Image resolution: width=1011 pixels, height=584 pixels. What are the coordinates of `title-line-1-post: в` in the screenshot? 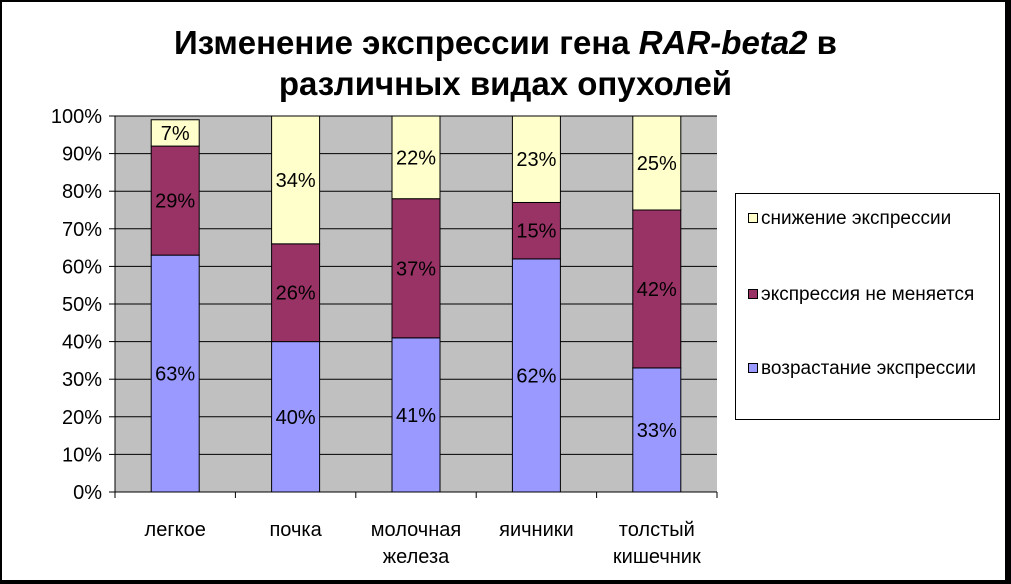 It's located at (822, 42).